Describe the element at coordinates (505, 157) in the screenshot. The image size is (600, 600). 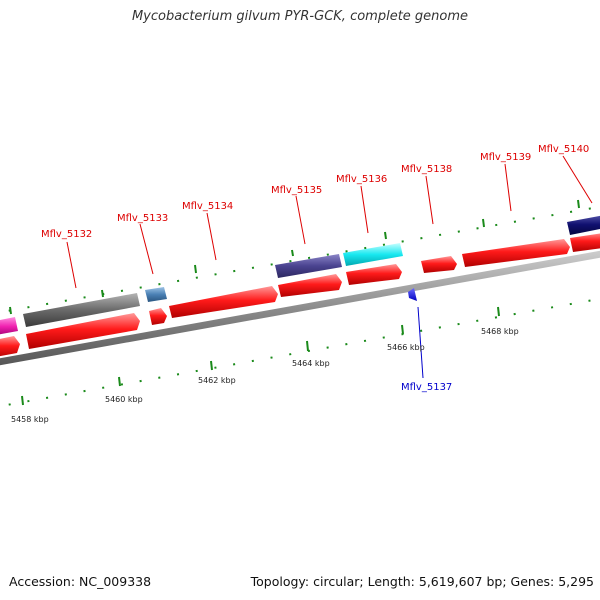
I see `gene-label-mflv5139: Mflv_5139` at that location.